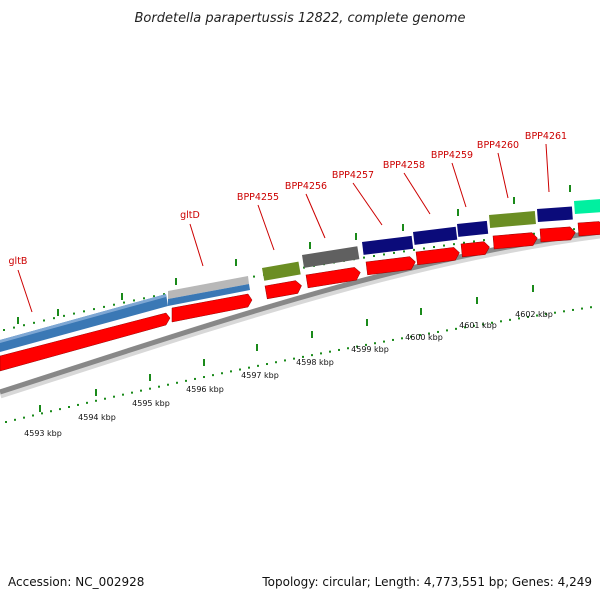 The image size is (600, 600). What do you see at coordinates (498, 145) in the screenshot?
I see `gene-label-BPP4260: BPP4260` at bounding box center [498, 145].